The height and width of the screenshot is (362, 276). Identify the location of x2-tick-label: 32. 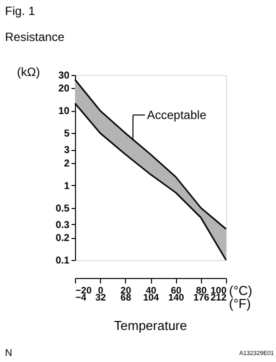
(100, 298).